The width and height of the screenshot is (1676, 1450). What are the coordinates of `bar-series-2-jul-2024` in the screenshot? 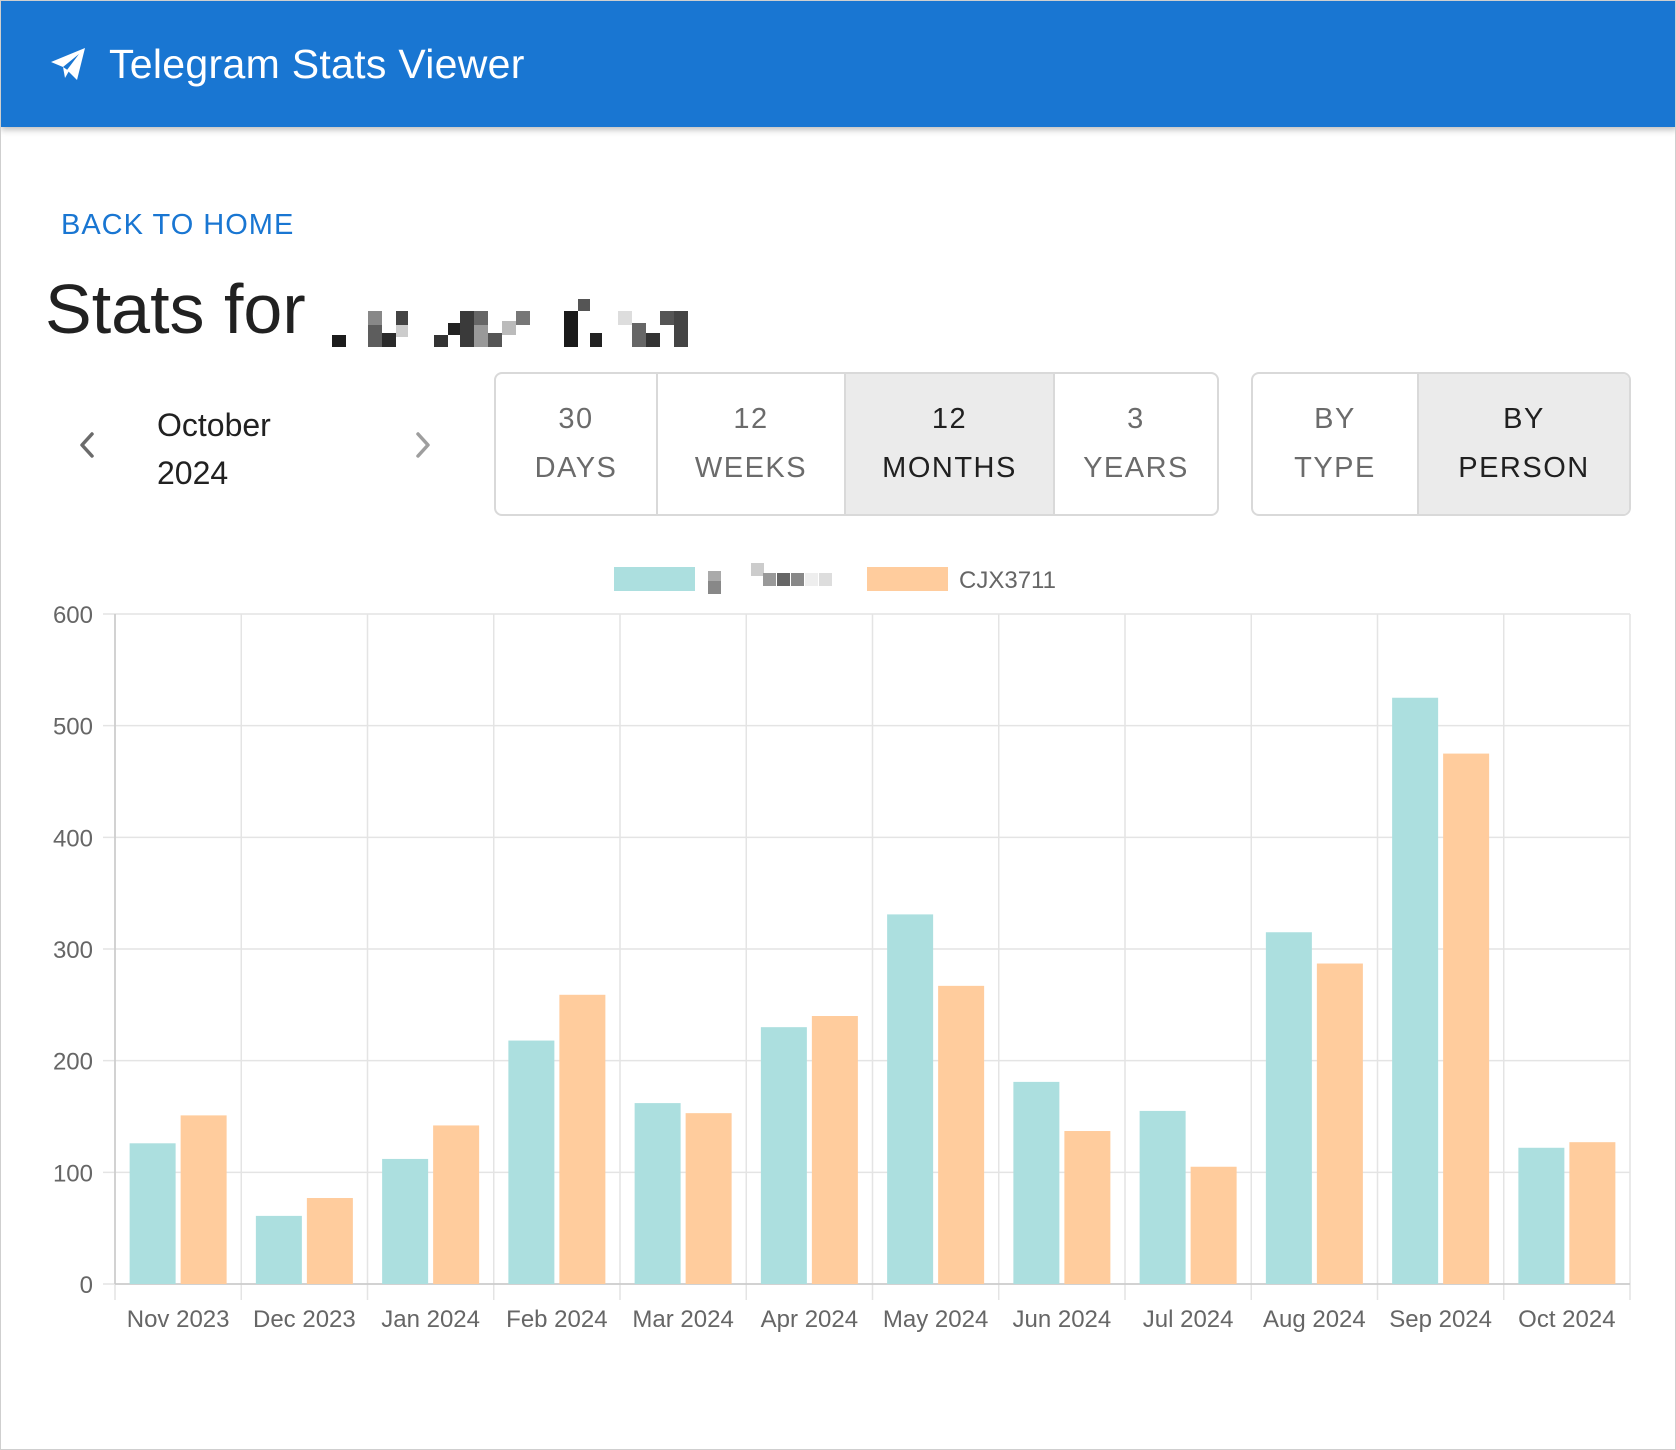 It's located at (1213, 1225).